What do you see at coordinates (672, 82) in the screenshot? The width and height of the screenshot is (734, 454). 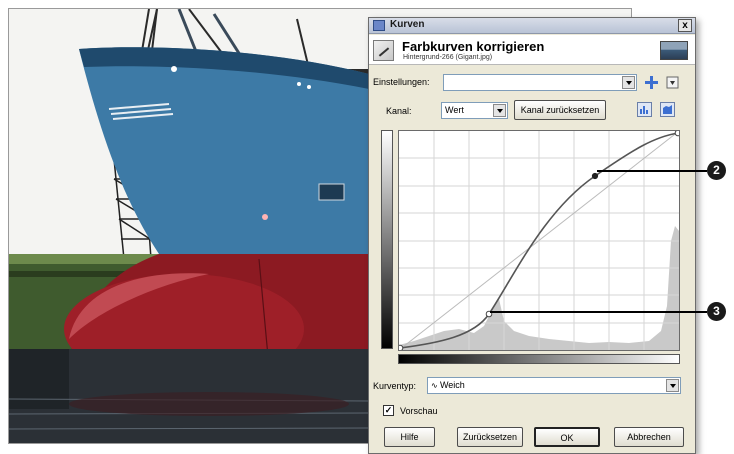 I see `preset-menu-icon` at bounding box center [672, 82].